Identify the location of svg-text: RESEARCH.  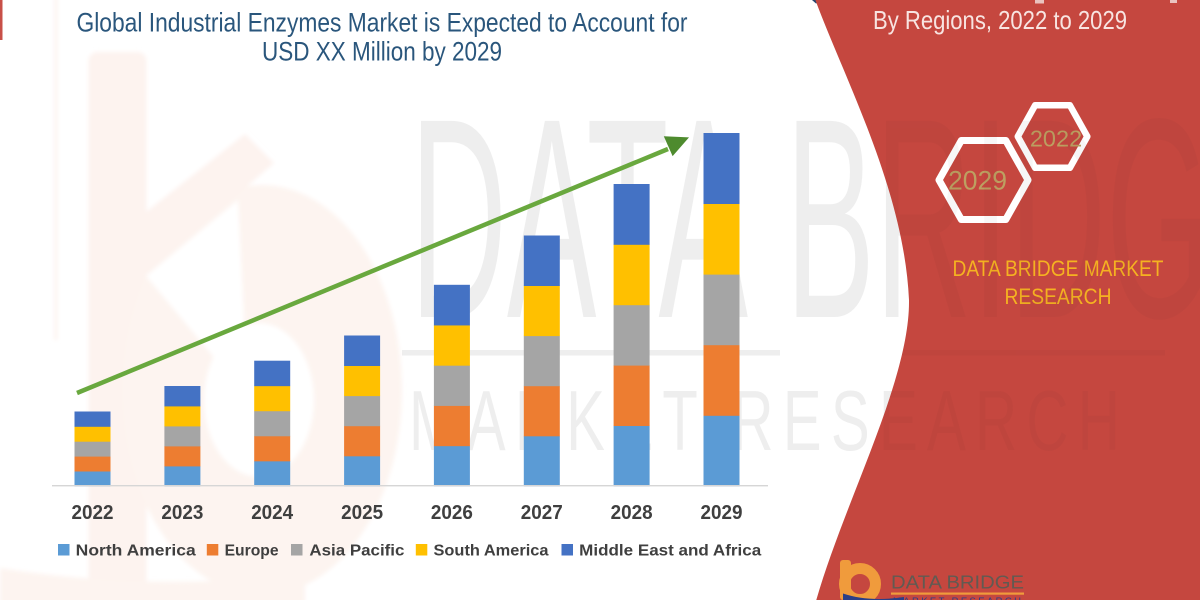
(1058, 296).